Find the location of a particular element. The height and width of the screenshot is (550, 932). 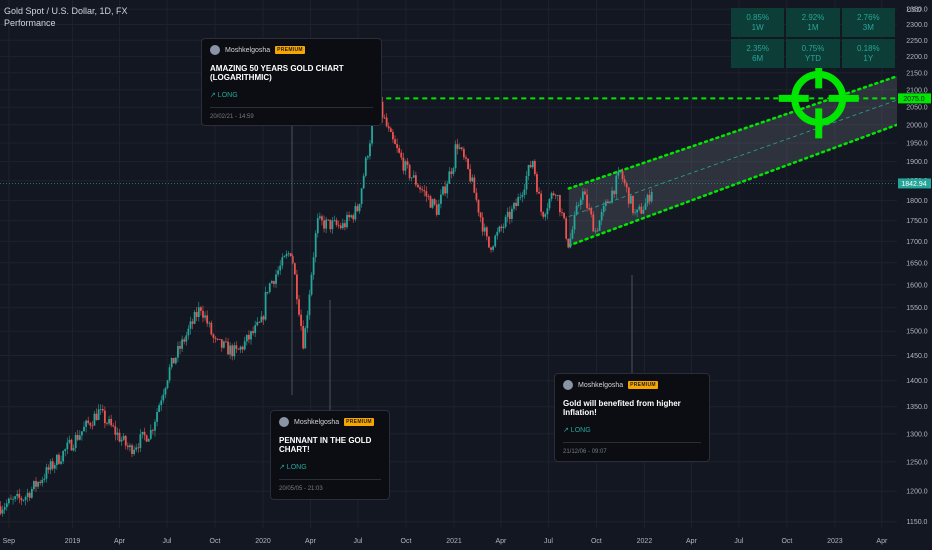

y-tick-label: 1600.0 is located at coordinates (917, 285).